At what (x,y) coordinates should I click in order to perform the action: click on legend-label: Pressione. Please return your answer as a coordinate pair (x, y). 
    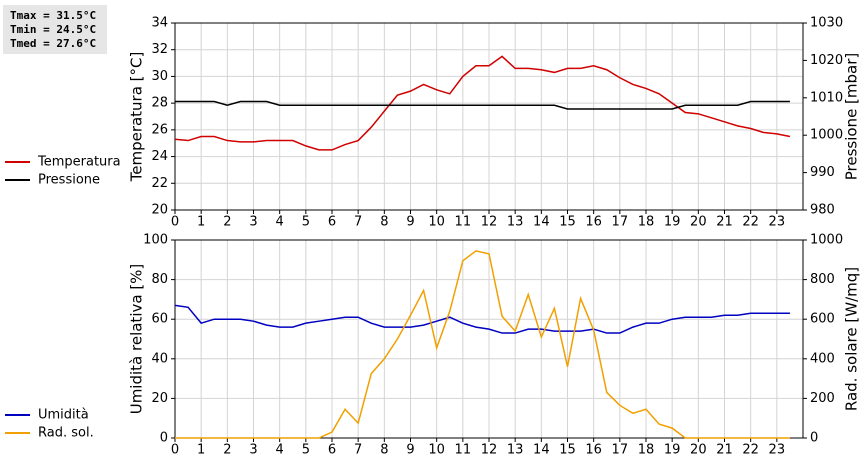
    Looking at the image, I should click on (69, 180).